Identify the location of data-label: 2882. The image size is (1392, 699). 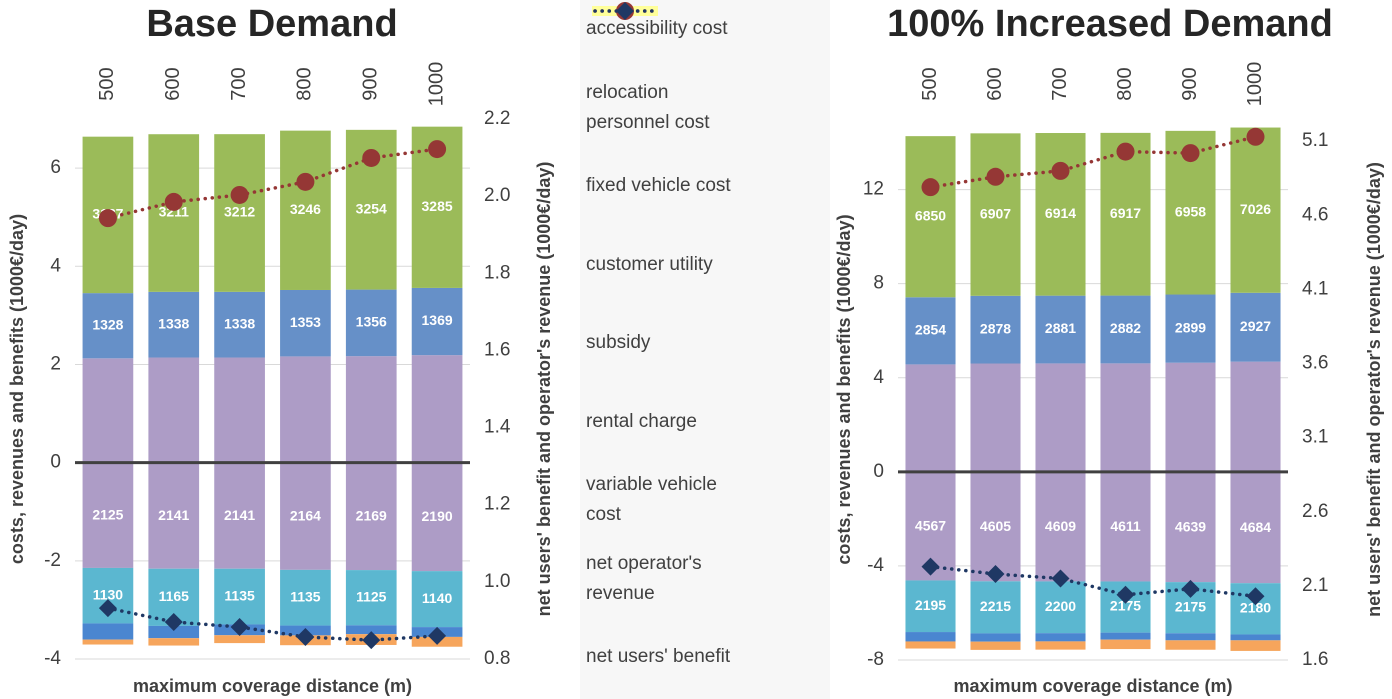
(1125, 328).